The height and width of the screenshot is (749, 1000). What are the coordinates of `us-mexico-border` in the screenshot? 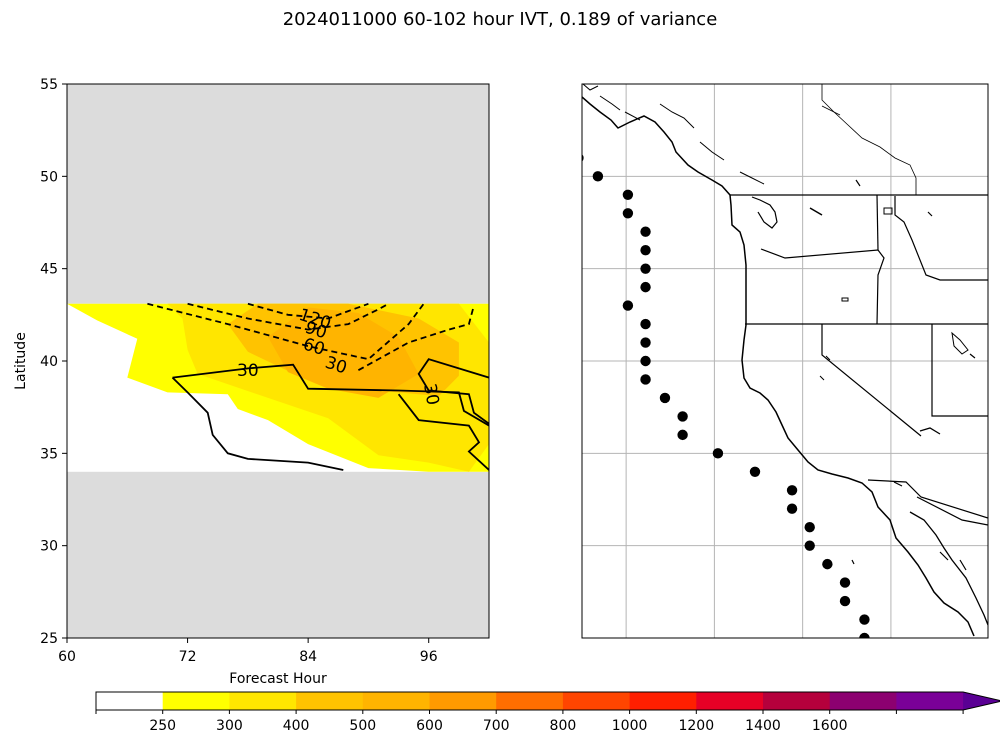 It's located at (927, 499).